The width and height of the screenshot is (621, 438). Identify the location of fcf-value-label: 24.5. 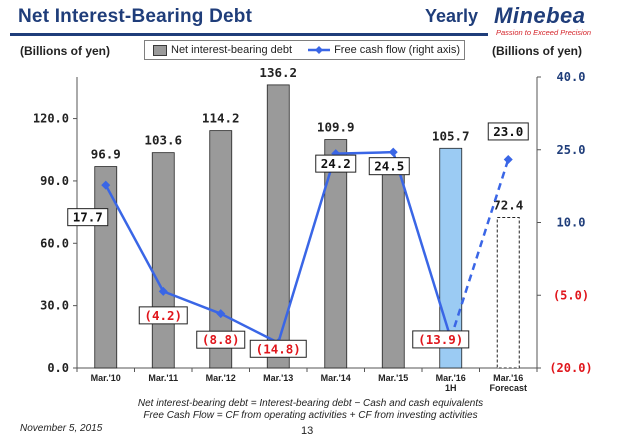
(389, 166).